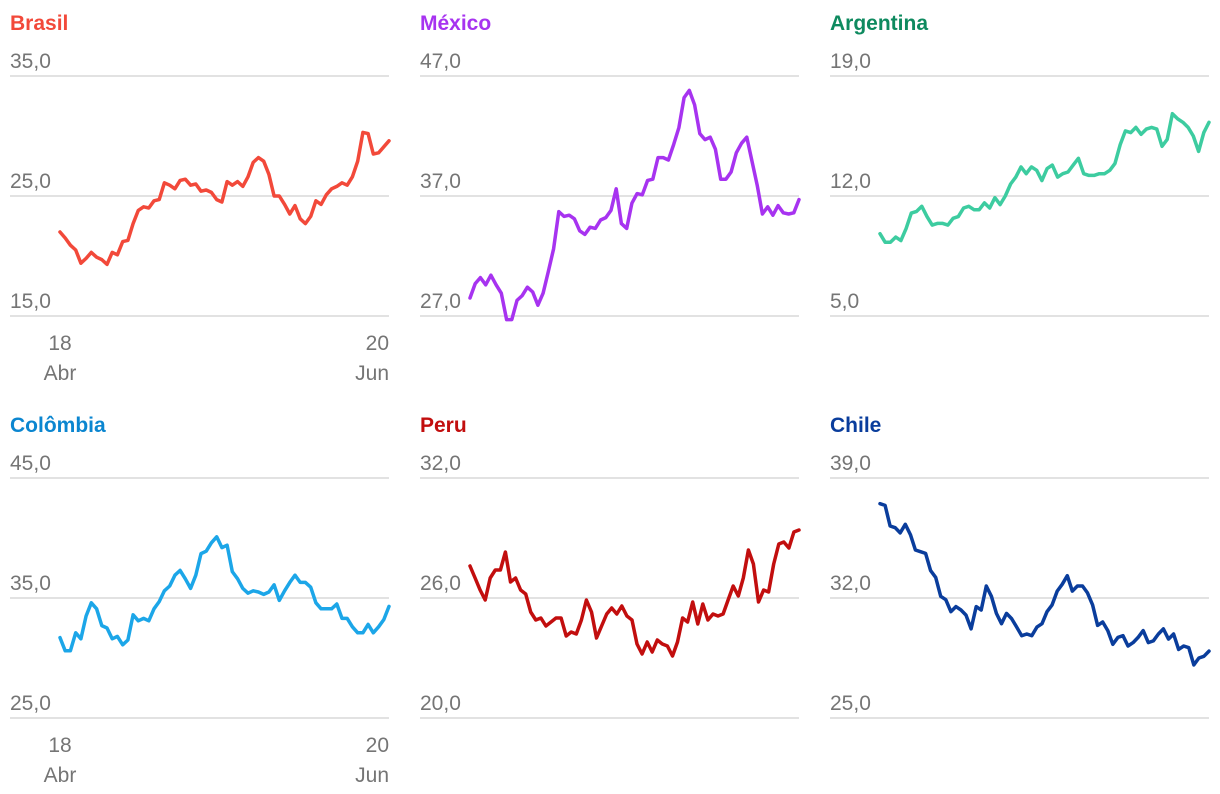 The height and width of the screenshot is (794, 1220). What do you see at coordinates (440, 181) in the screenshot?
I see `mexico-y-tick-label: 37,0` at bounding box center [440, 181].